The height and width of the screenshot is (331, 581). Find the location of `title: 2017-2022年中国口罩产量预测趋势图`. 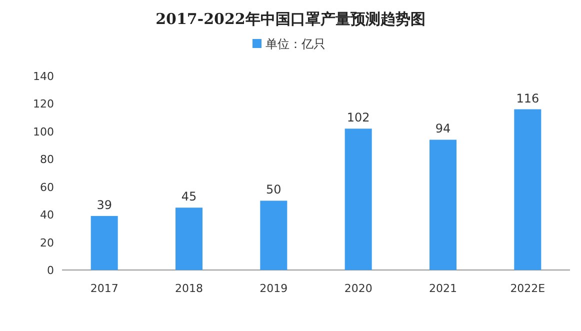

title: 2017-2022年中国口罩产量预测趋势图 is located at coordinates (291, 19).